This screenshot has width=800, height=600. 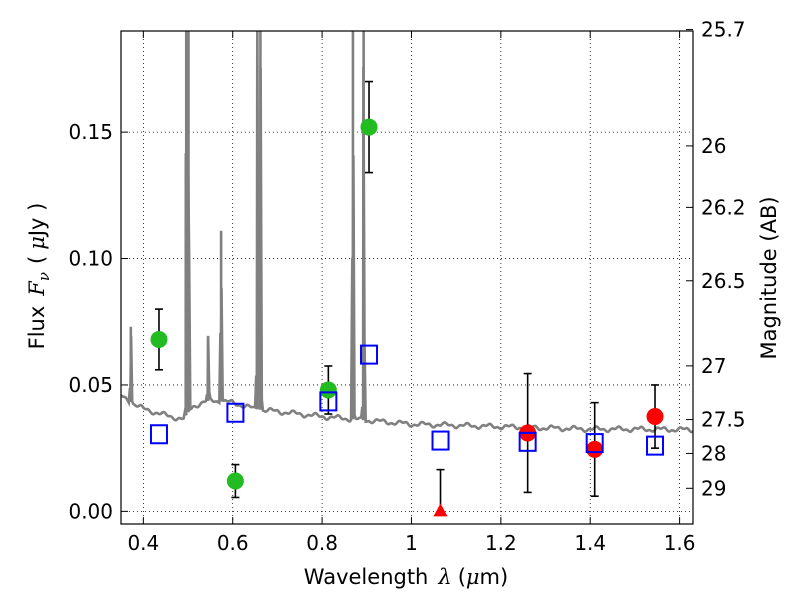 I want to click on mag-tick-label: 27, so click(x=713, y=366).